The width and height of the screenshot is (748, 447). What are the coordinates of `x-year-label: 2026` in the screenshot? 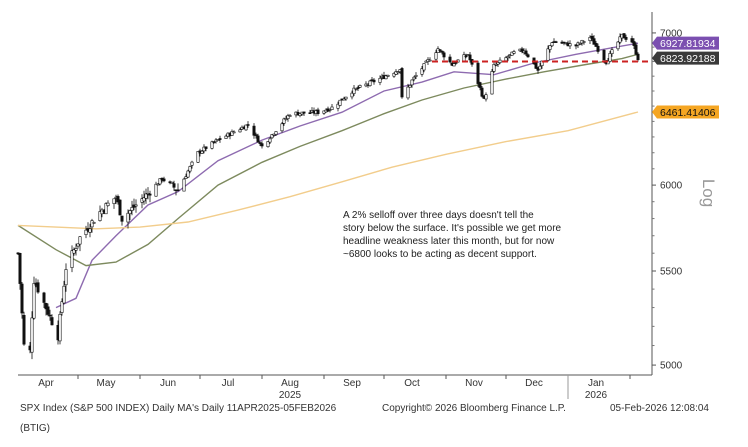 It's located at (596, 395).